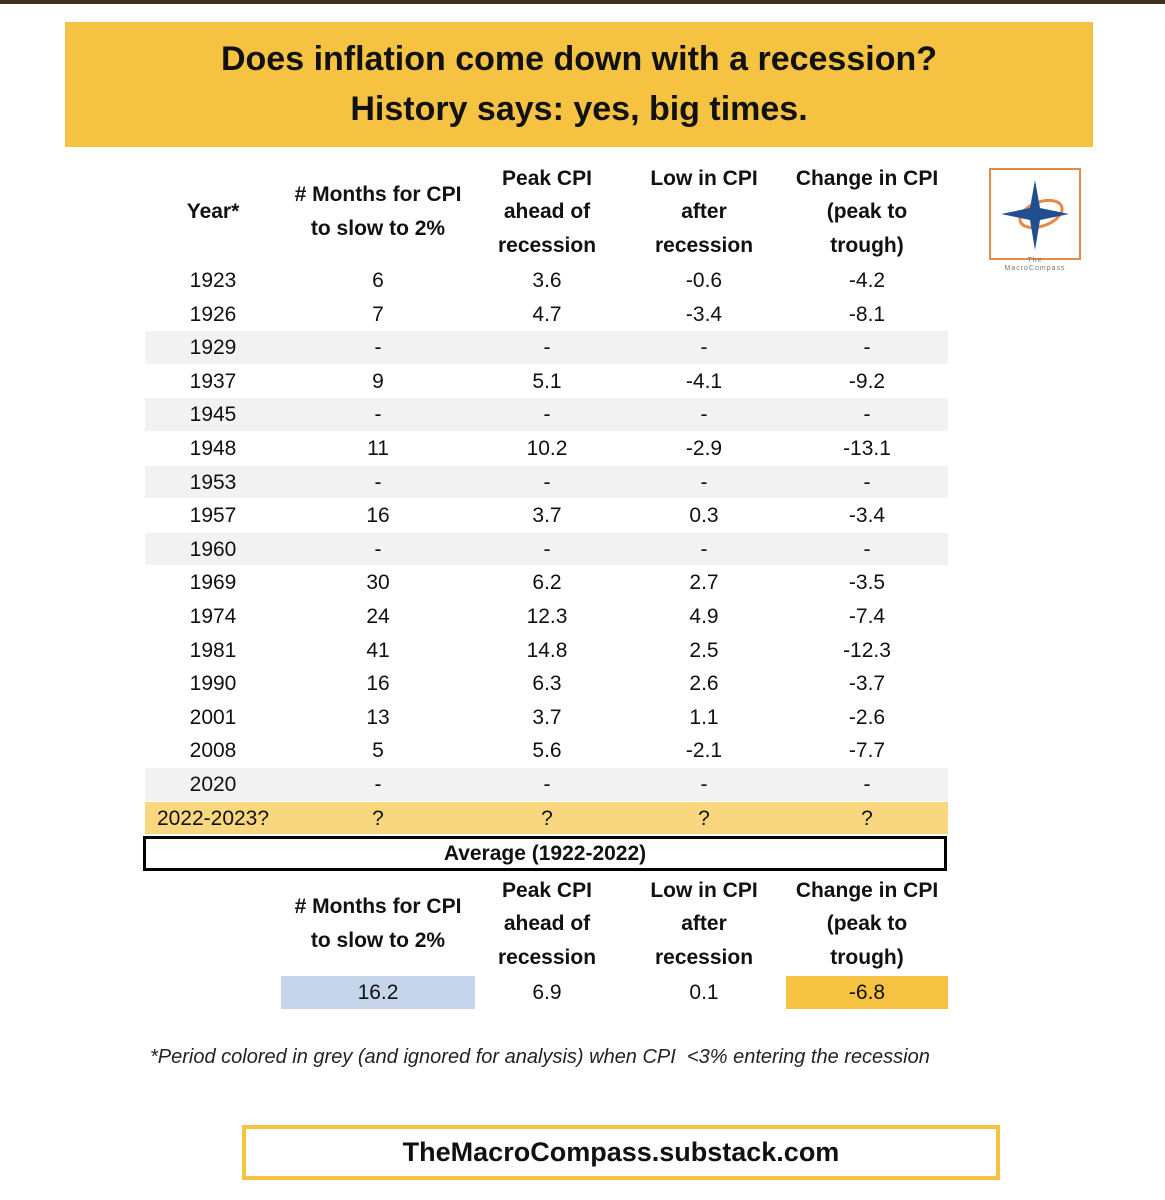 The height and width of the screenshot is (1200, 1165). What do you see at coordinates (378, 616) in the screenshot?
I see `table-cell: 24` at bounding box center [378, 616].